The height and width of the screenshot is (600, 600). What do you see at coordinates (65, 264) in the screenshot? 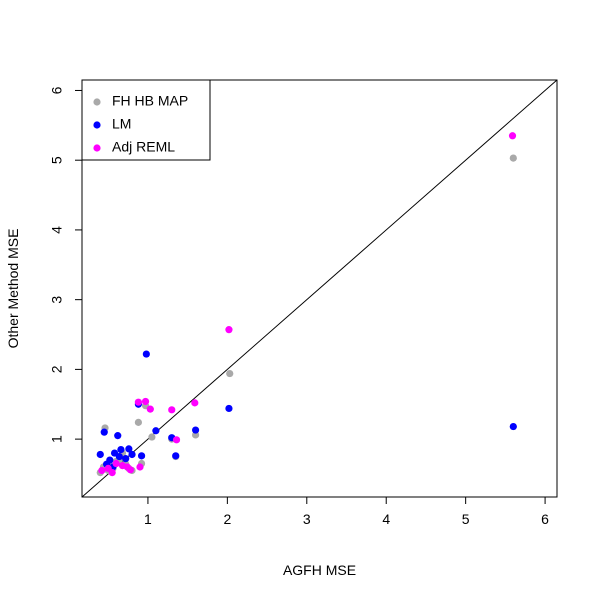
I see `y-axis: 1 2 3 4 5 6` at bounding box center [65, 264].